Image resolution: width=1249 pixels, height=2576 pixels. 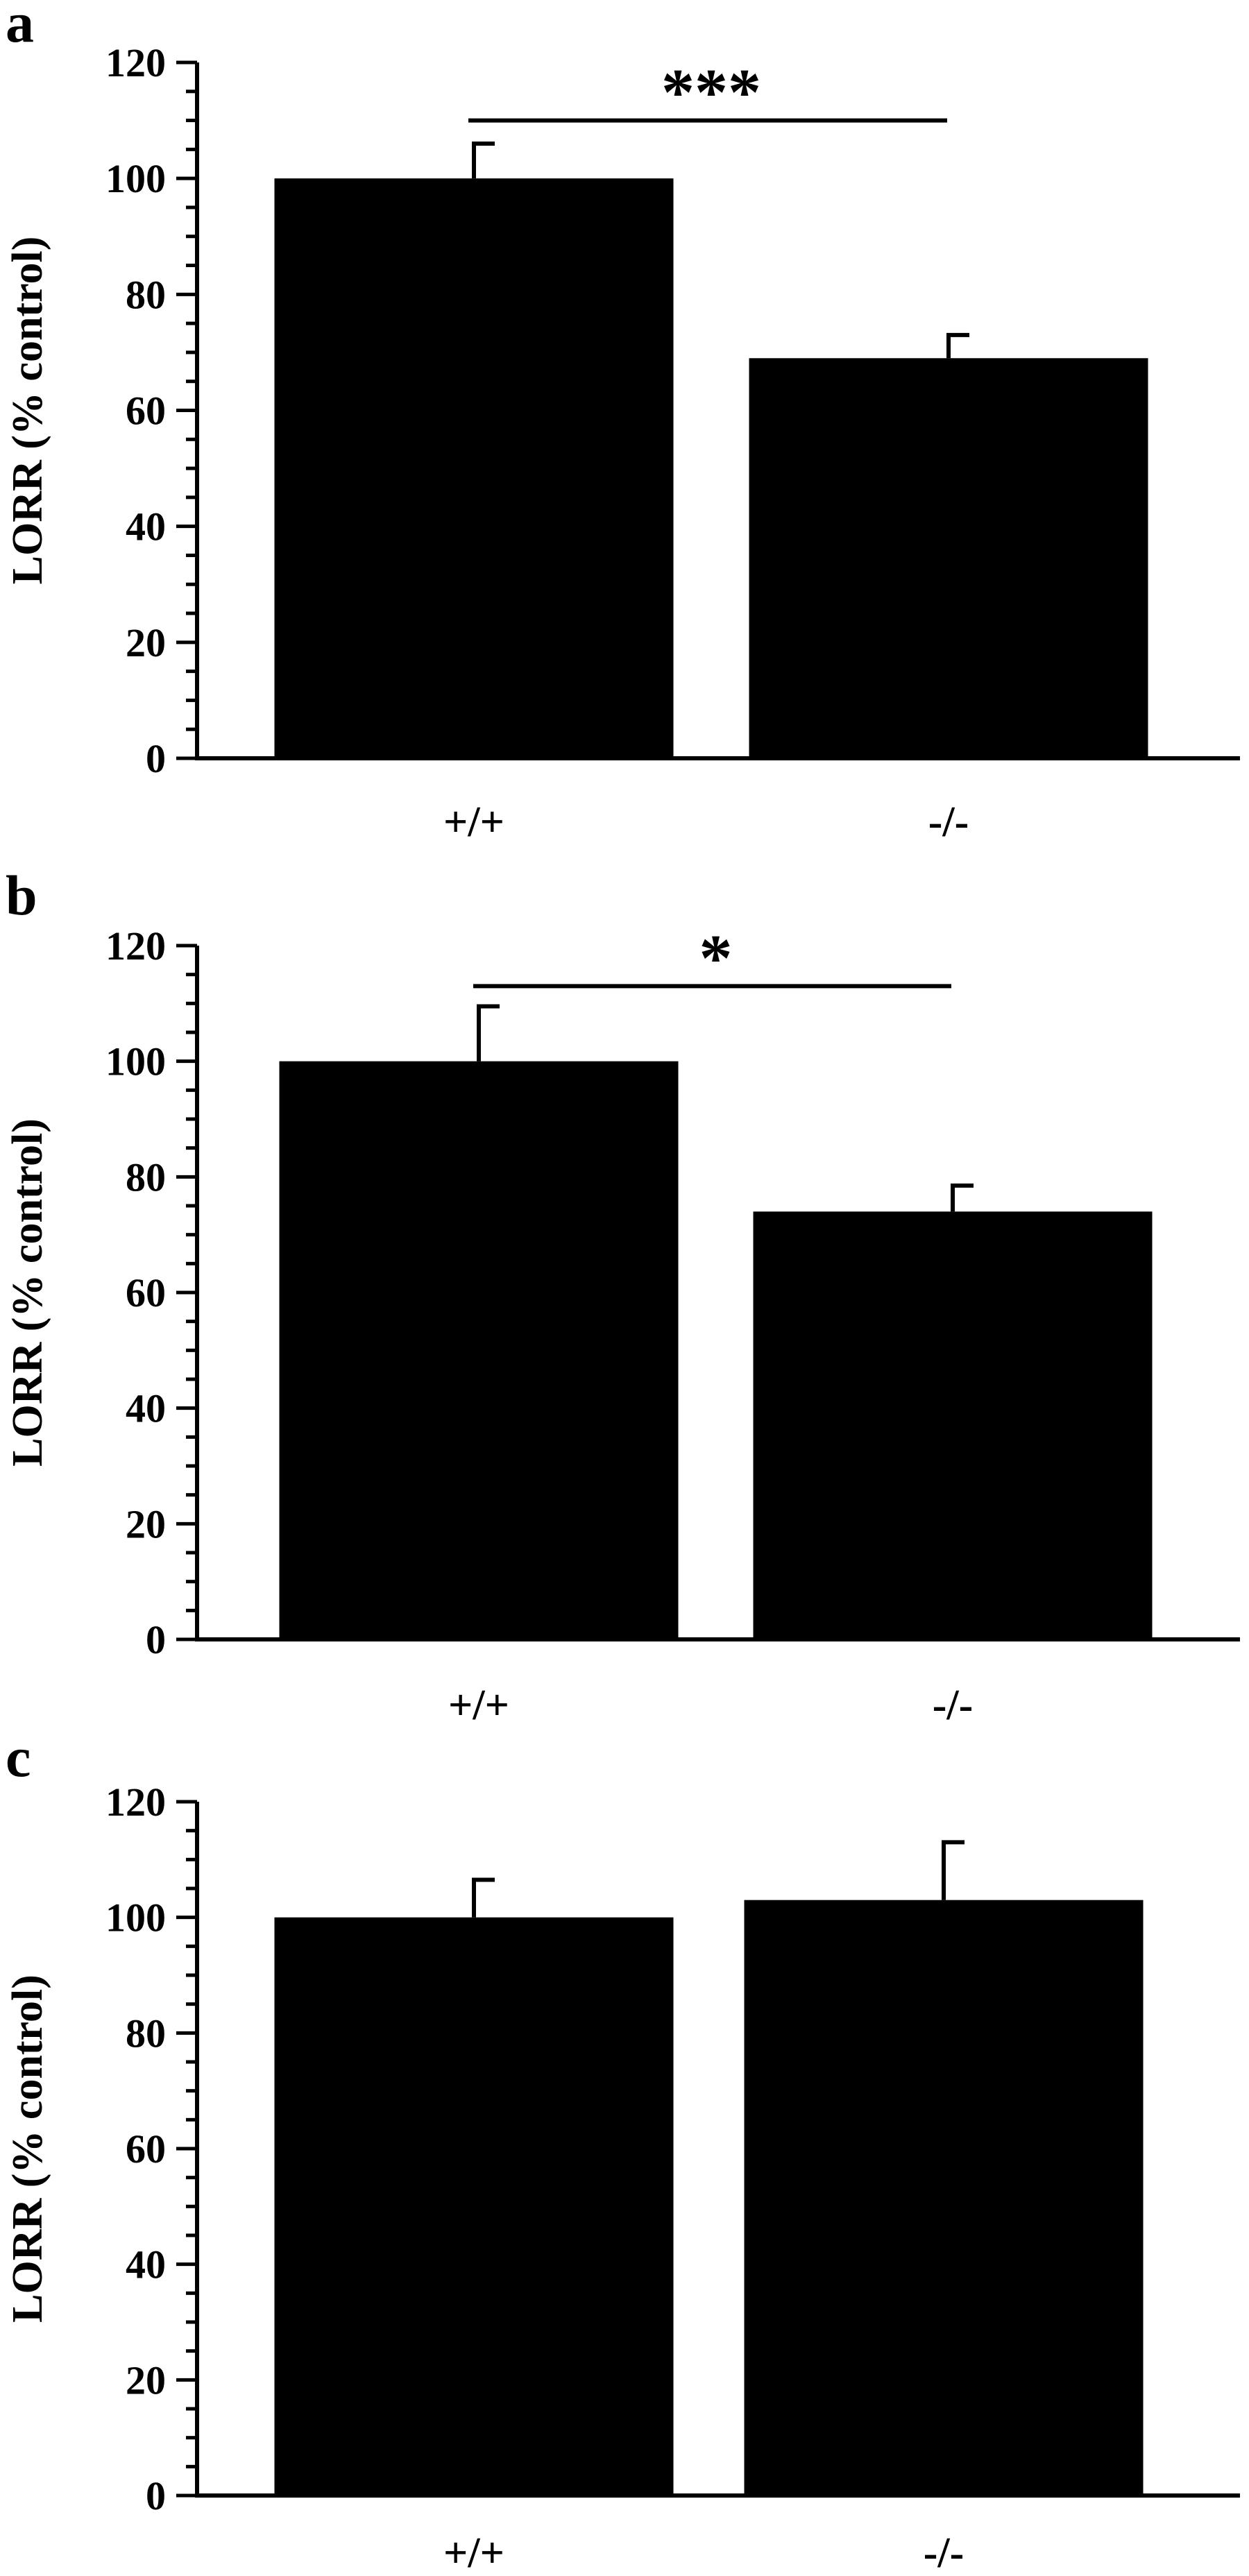 I want to click on significance-label: *, so click(x=716, y=958).